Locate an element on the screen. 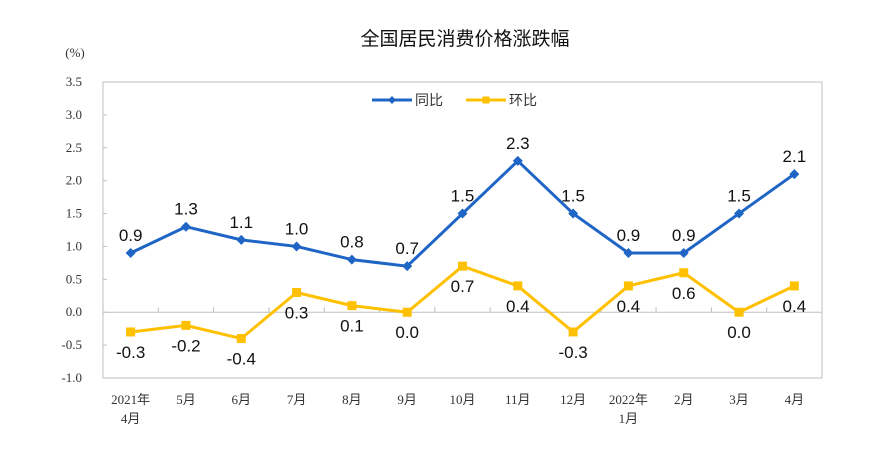  y-tick-label: -0.5 is located at coordinates (71, 344).